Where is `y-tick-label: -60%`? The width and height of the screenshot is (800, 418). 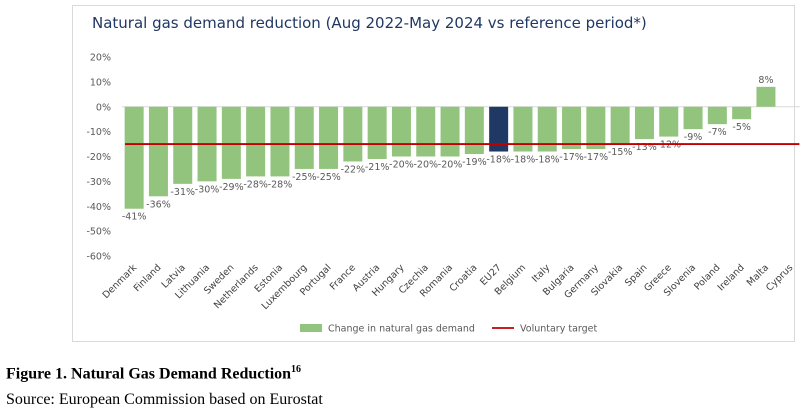
y-tick-label: -60% is located at coordinates (98, 257).